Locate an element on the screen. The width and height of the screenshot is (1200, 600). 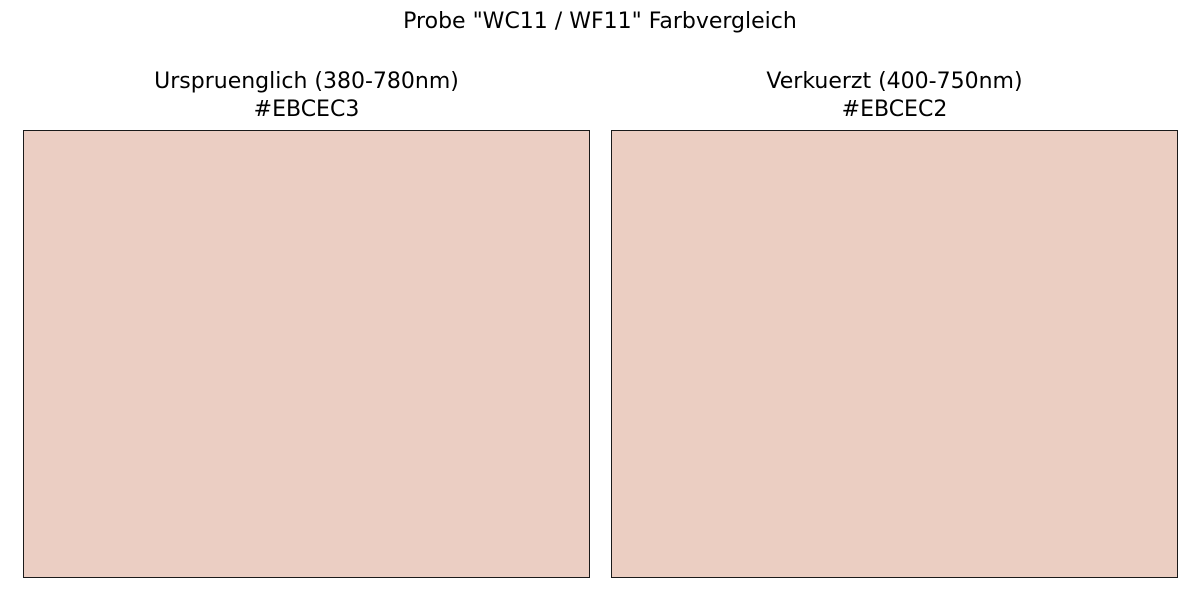
panel-shortened-hex-label: #EBCEC2 is located at coordinates (894, 109).